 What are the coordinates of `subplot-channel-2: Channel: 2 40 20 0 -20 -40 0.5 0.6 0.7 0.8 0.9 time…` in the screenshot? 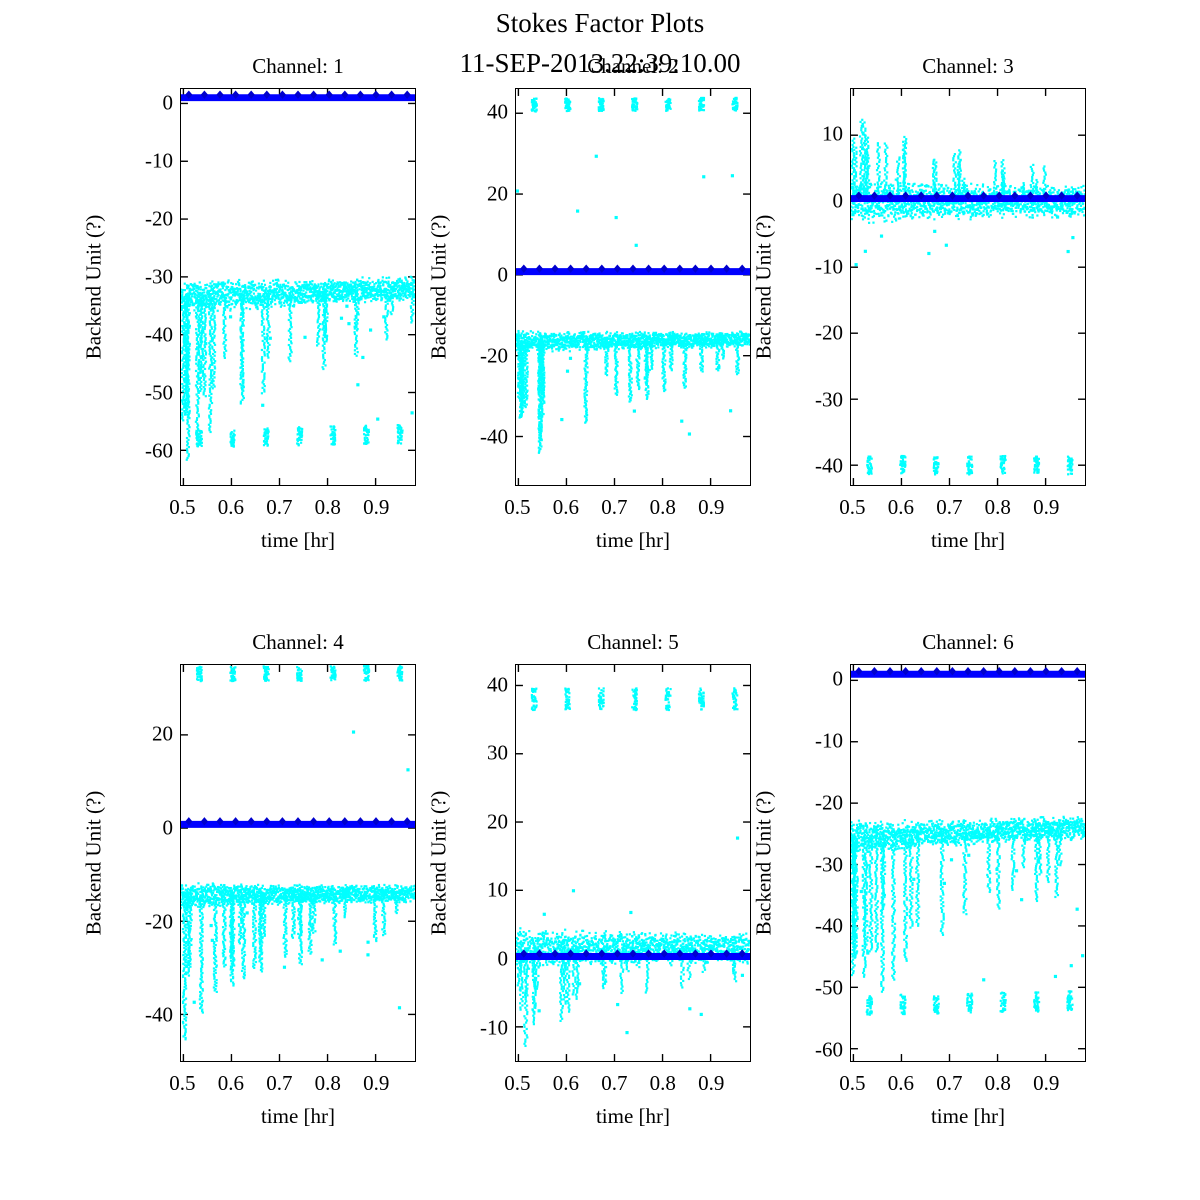 It's located at (589, 303).